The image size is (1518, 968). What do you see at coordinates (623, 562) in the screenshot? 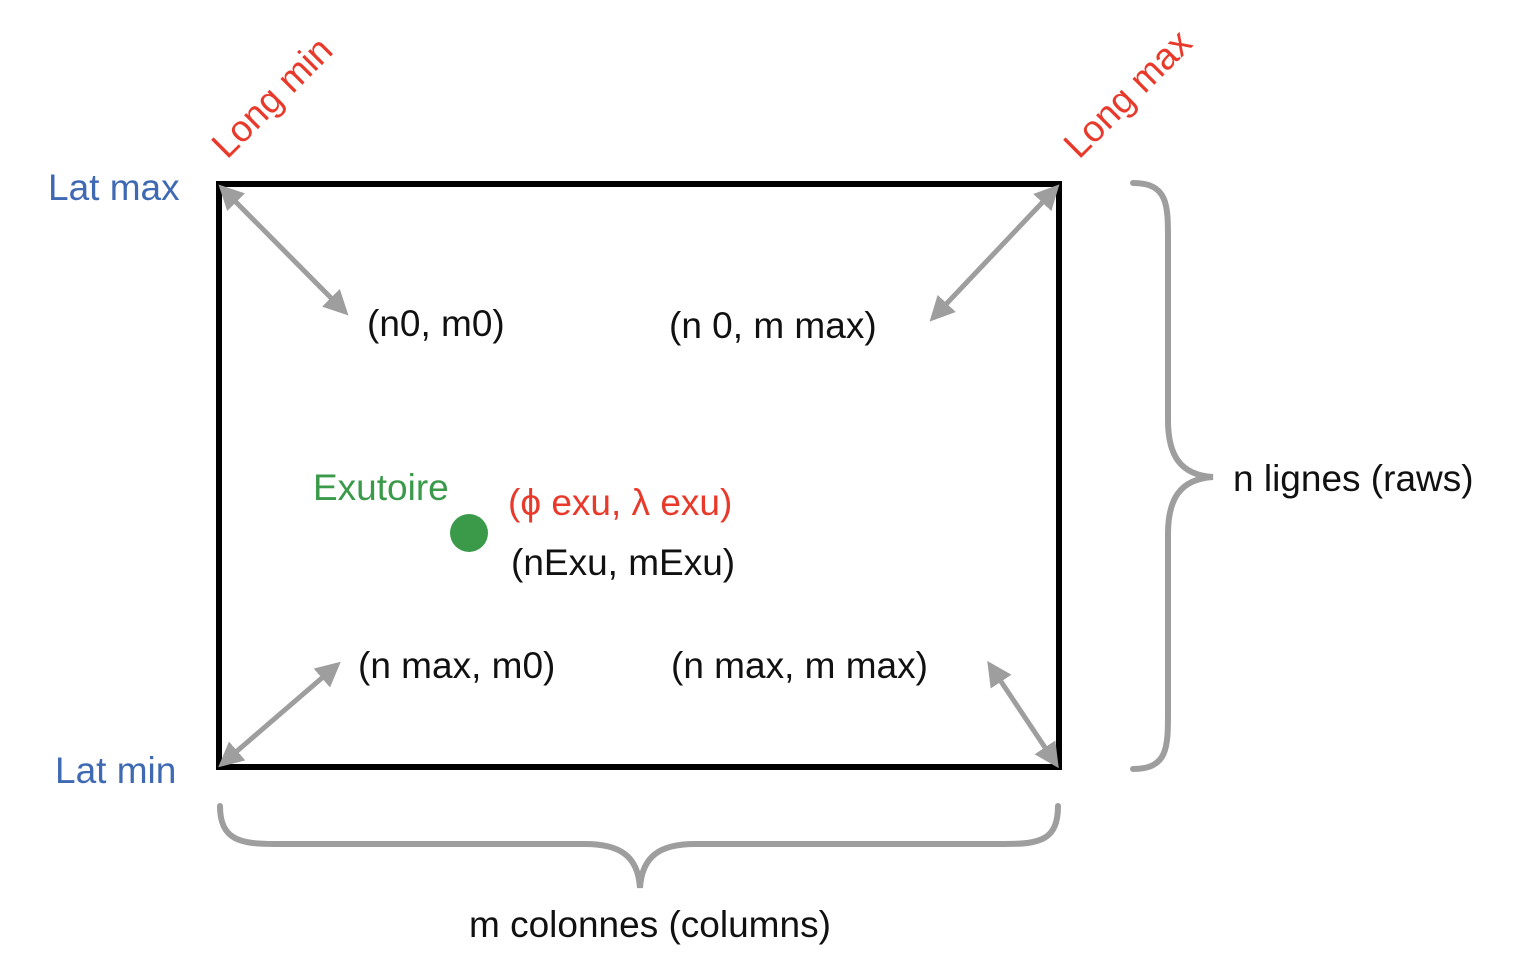
I see `outlet-grid-index-label: (nExu, mExu)` at bounding box center [623, 562].